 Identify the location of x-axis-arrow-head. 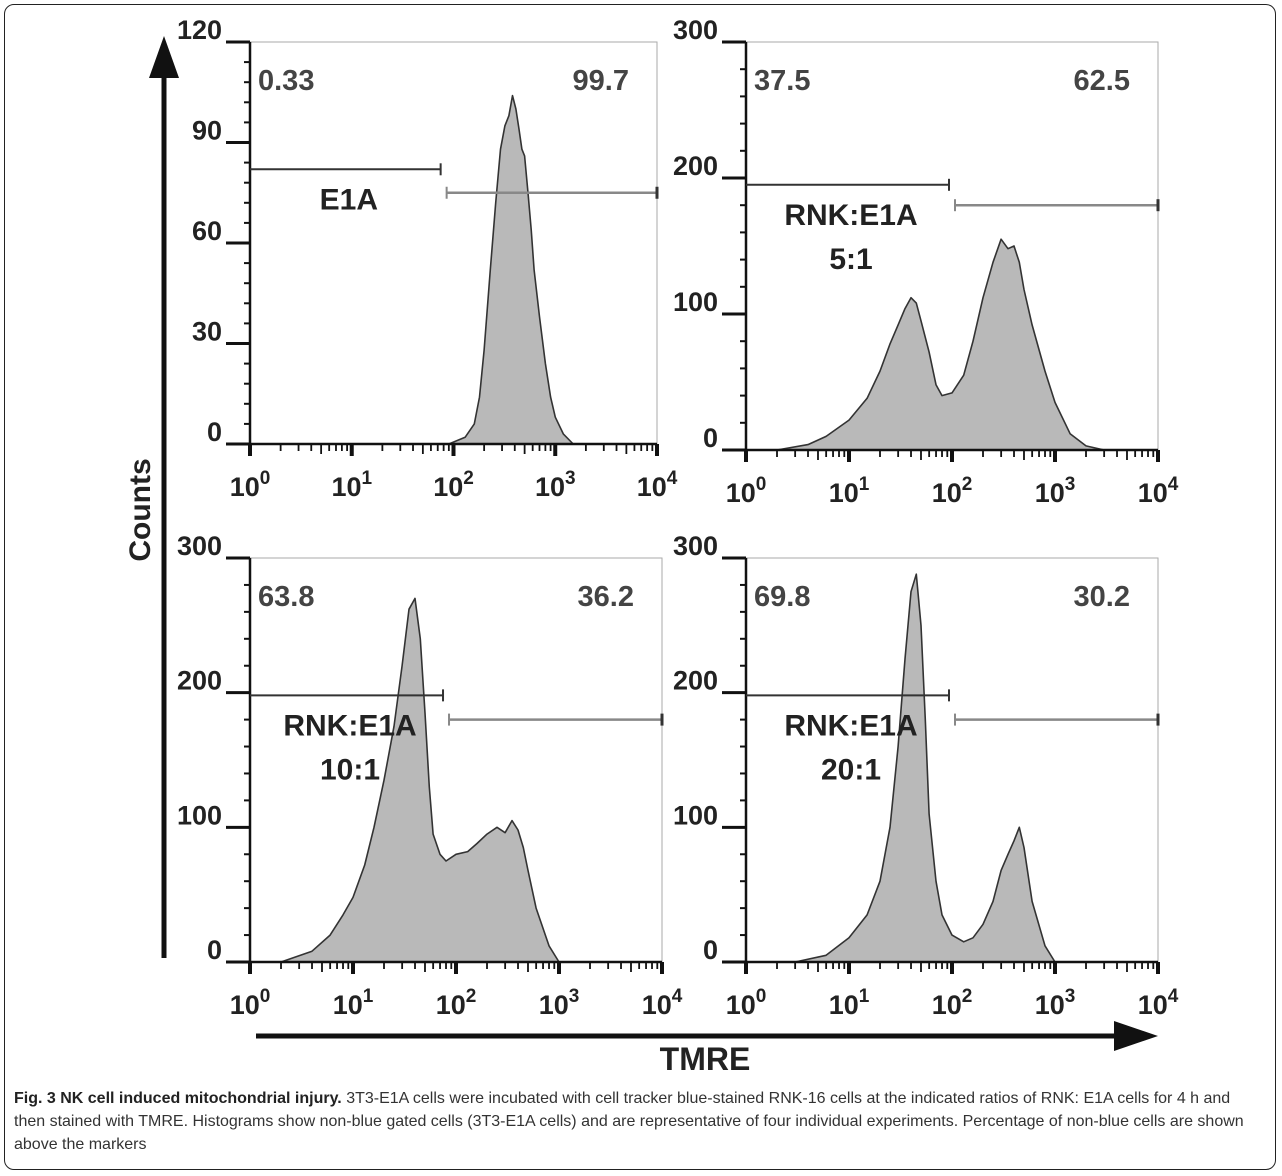
(1136, 1036).